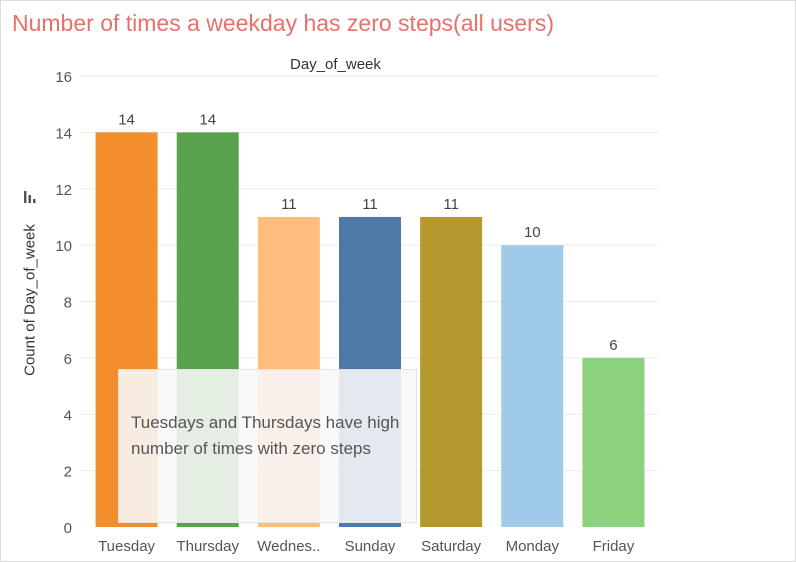 The image size is (796, 562). I want to click on x-tick-label: Thursday, so click(207, 546).